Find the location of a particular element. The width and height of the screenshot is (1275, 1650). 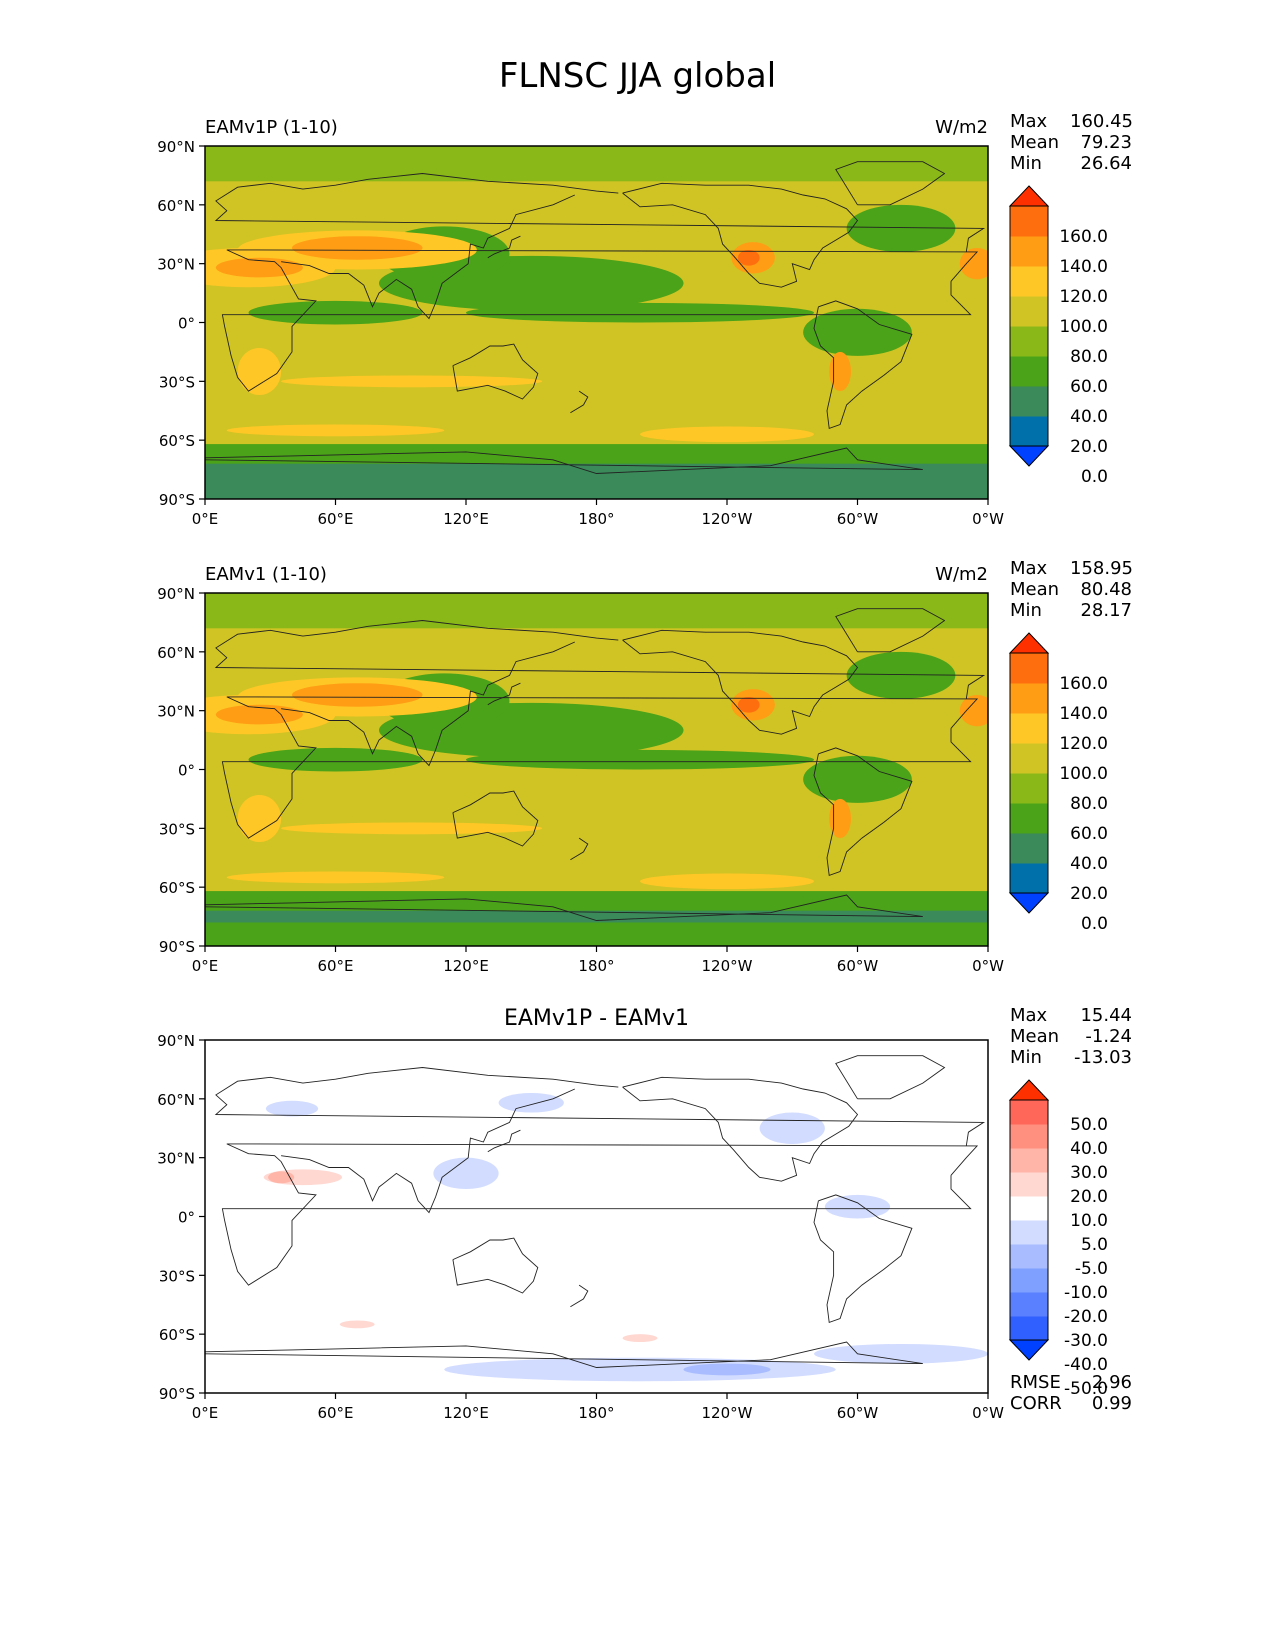

field-antarctic is located at coordinates (596, 481).